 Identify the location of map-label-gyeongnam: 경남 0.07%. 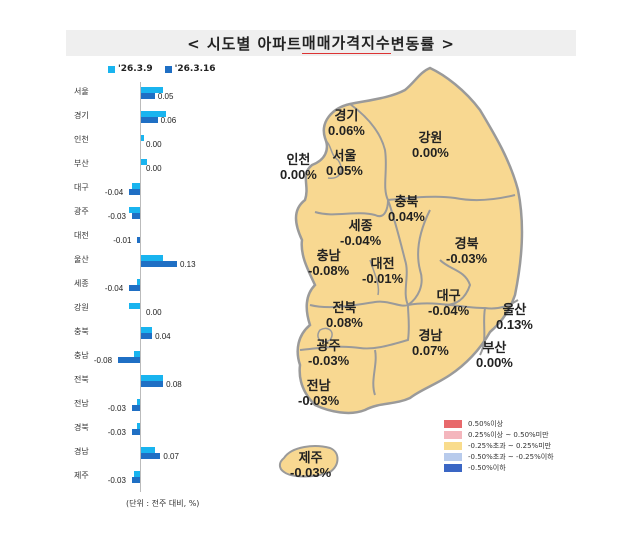
(430, 343).